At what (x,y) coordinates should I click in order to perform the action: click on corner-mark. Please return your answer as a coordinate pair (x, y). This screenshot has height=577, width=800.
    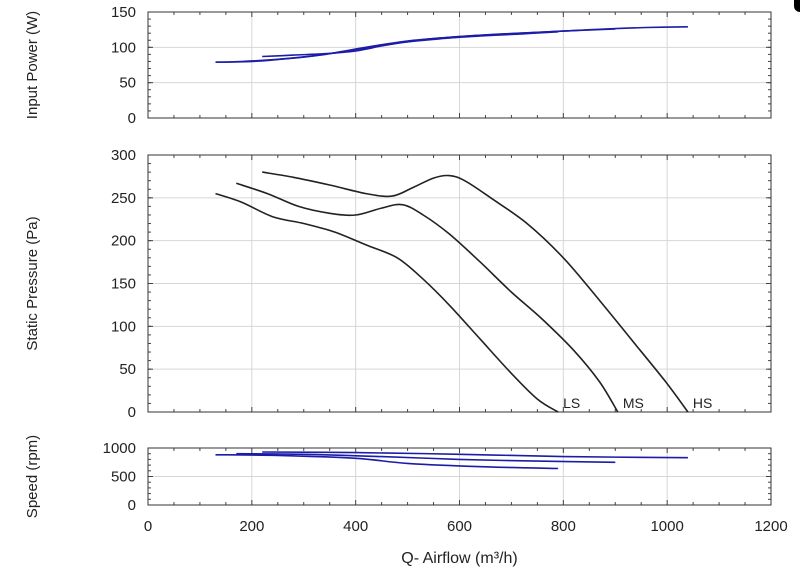
    Looking at the image, I should click on (797, 6).